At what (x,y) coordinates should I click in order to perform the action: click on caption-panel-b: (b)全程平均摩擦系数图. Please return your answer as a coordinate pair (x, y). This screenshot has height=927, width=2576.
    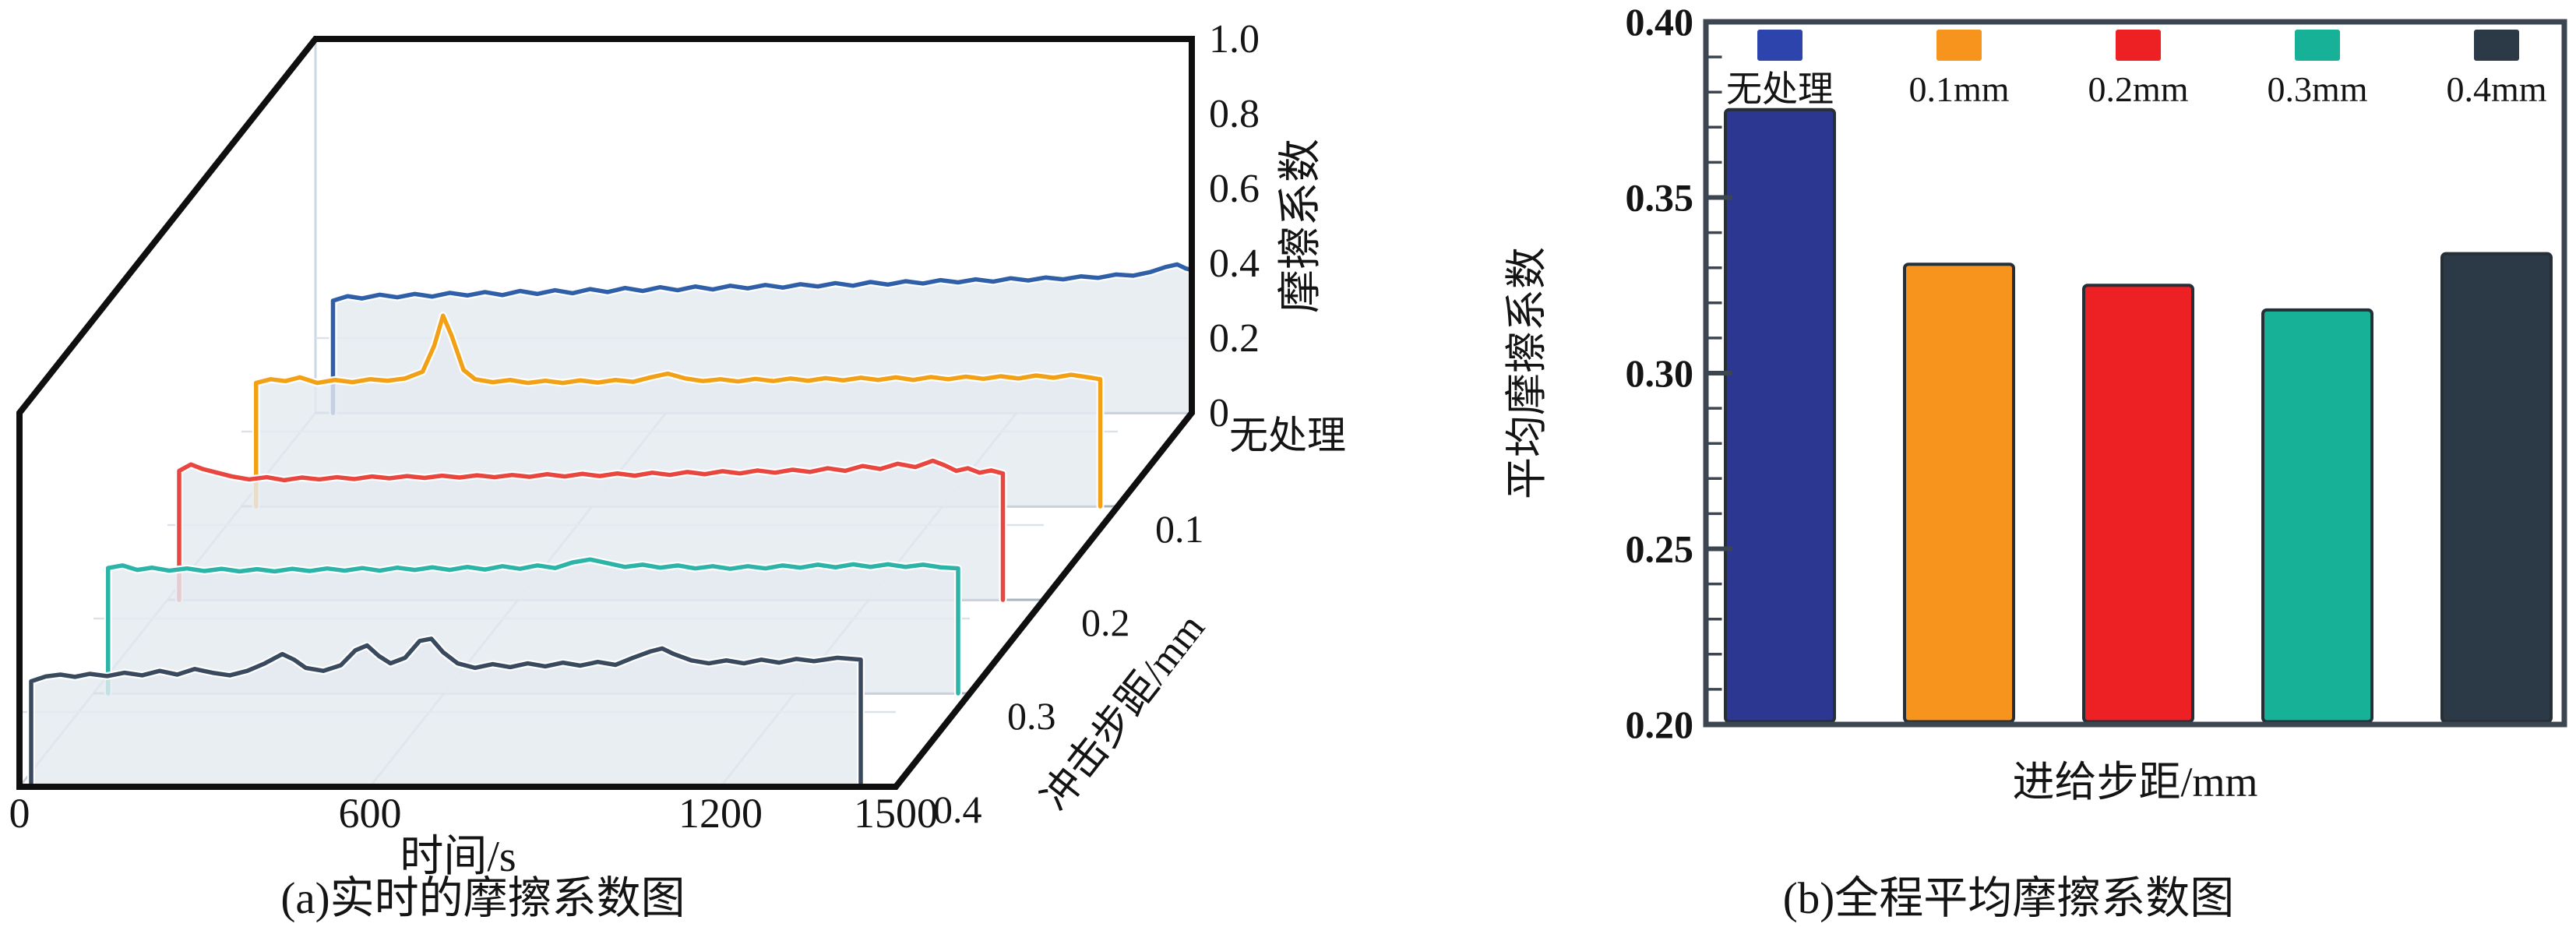
    Looking at the image, I should click on (2008, 898).